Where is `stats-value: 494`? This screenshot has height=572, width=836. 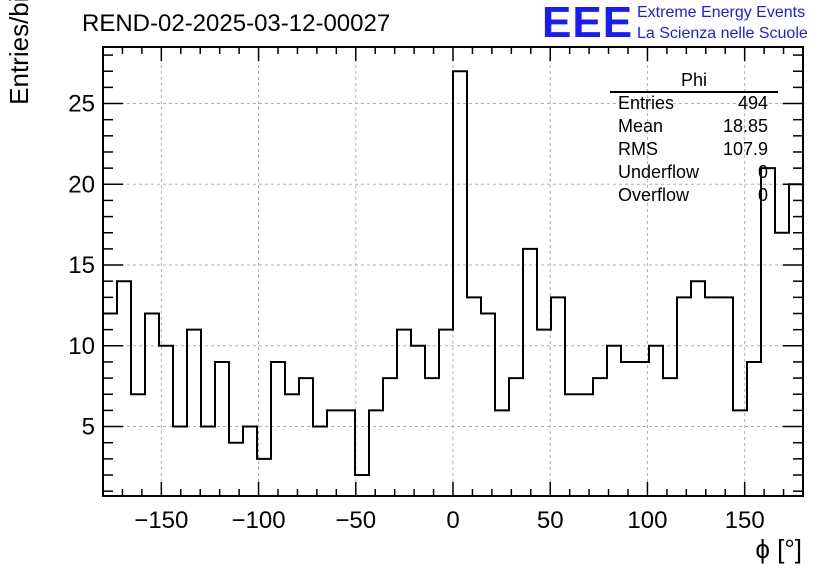 stats-value: 494 is located at coordinates (752, 103).